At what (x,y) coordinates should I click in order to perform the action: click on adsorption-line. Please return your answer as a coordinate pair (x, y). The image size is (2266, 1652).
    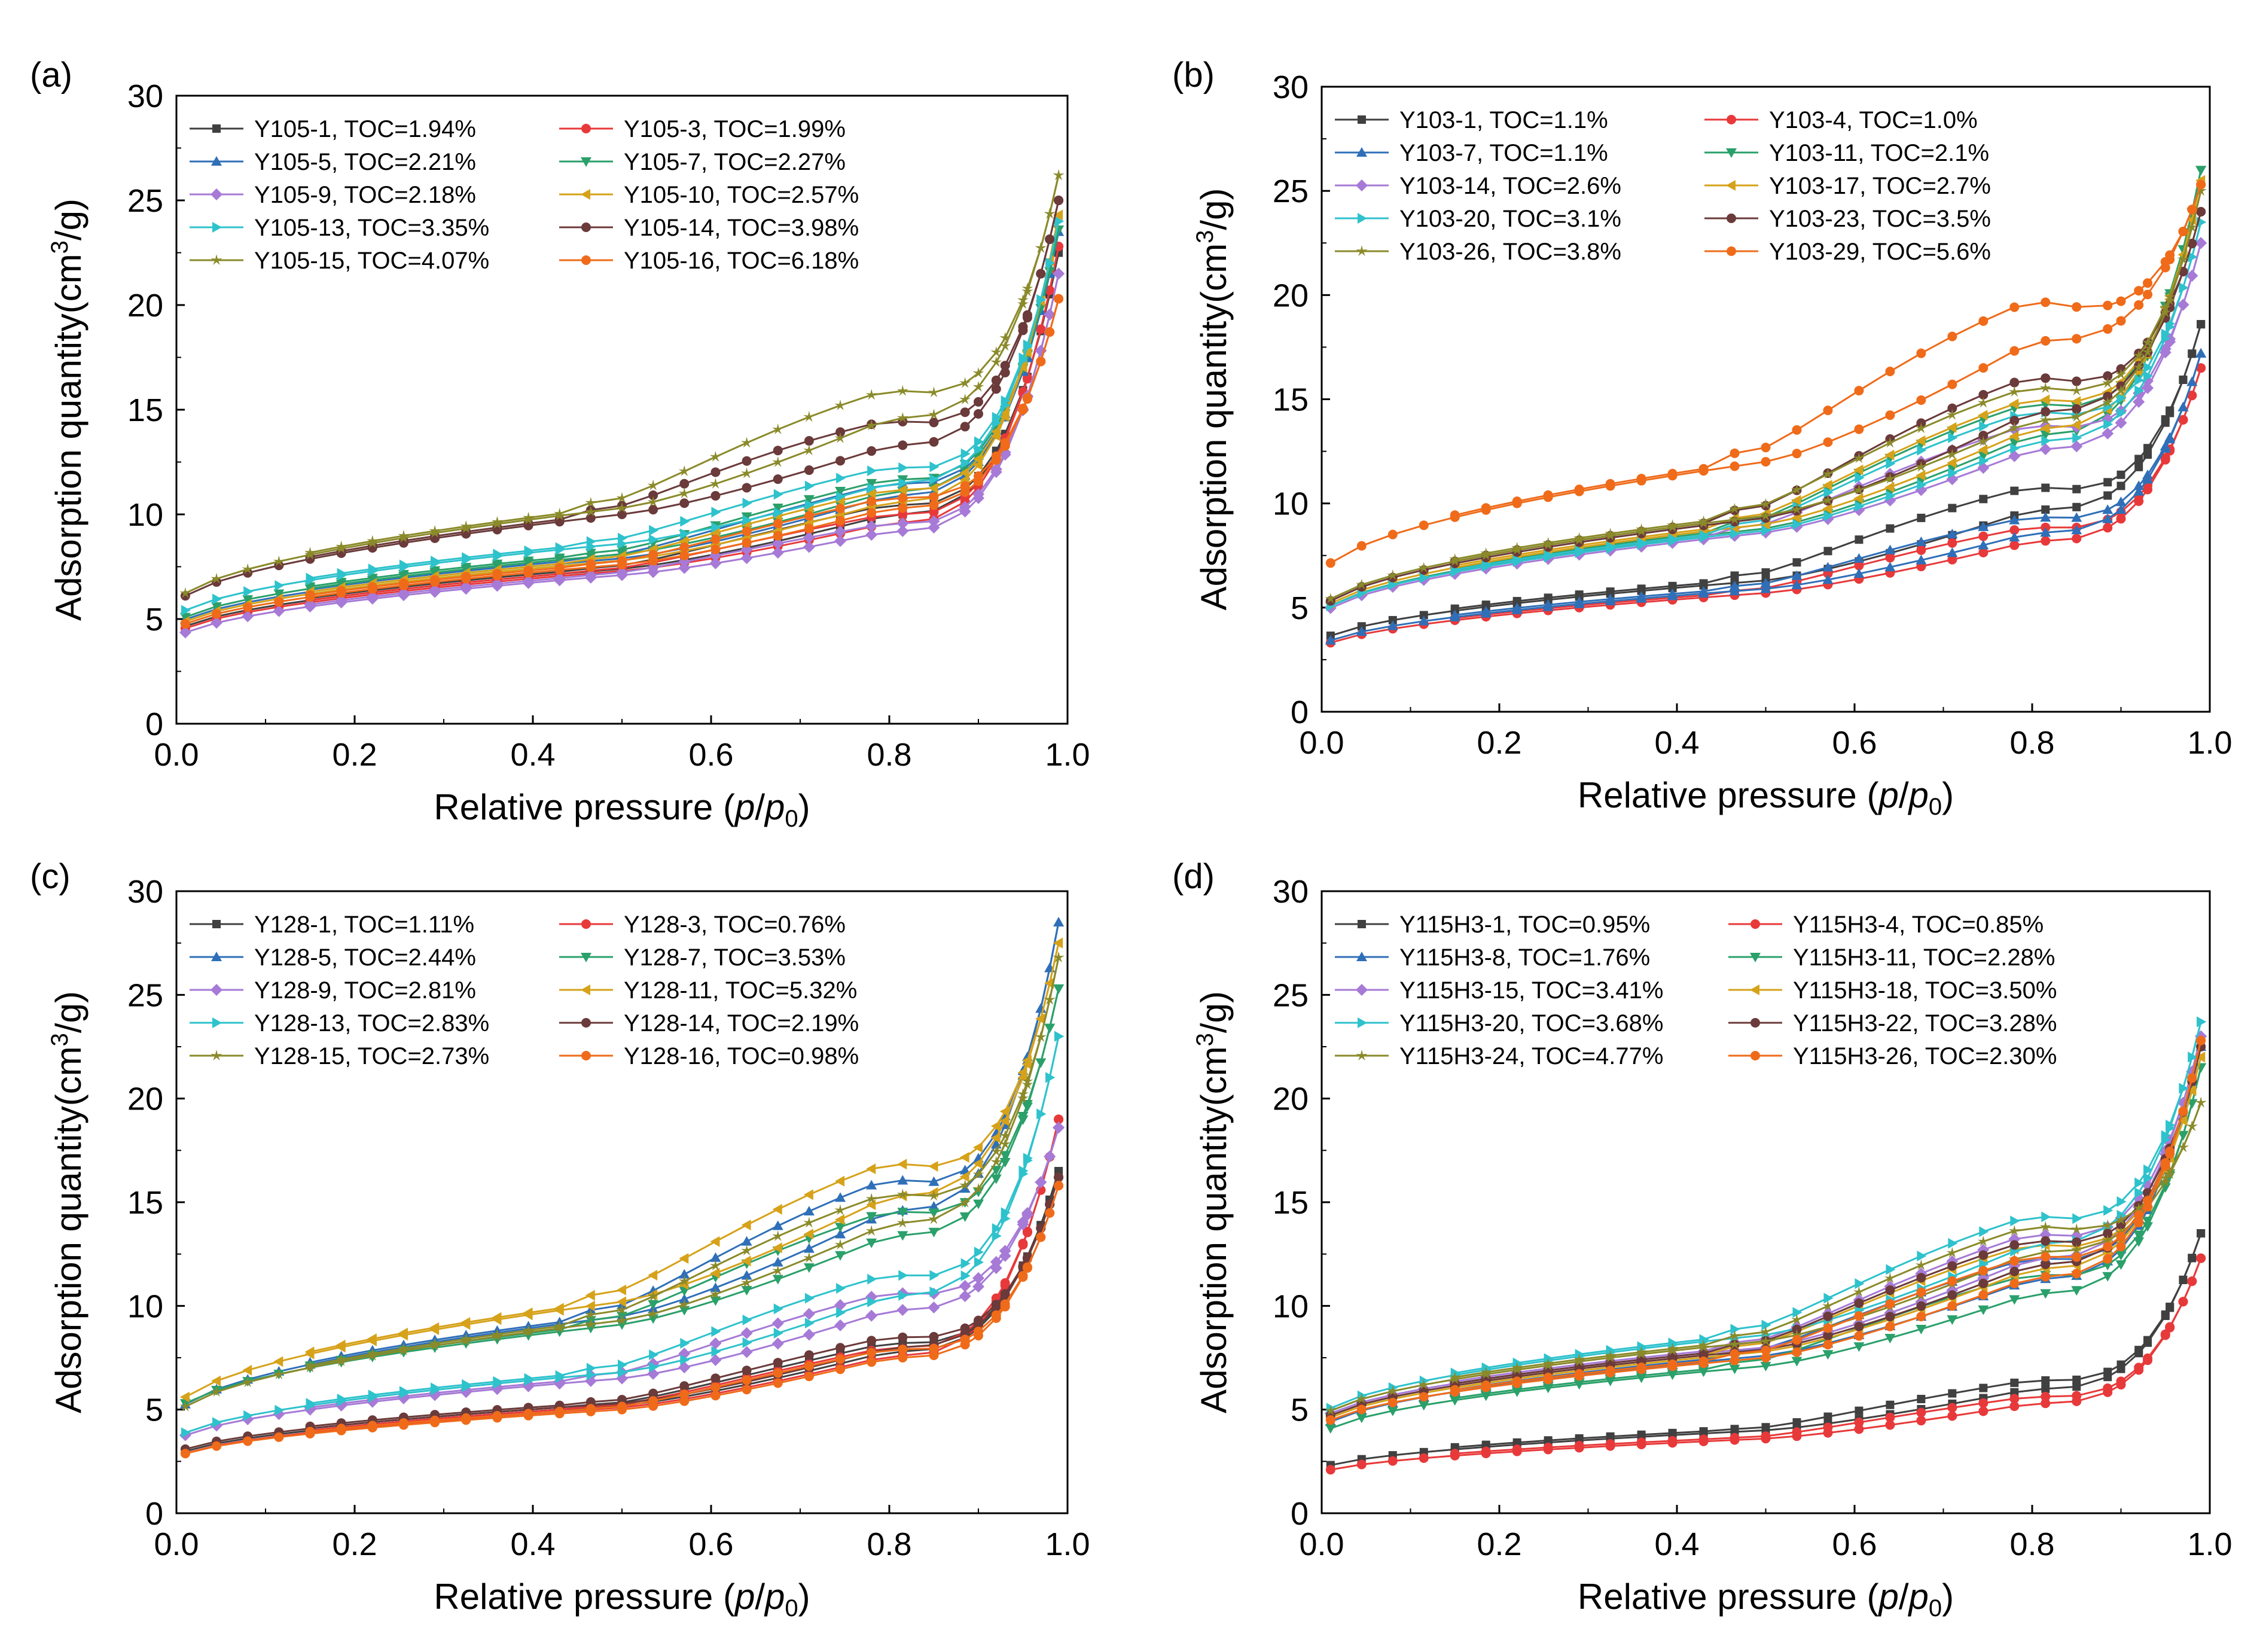
    Looking at the image, I should click on (1766, 1248).